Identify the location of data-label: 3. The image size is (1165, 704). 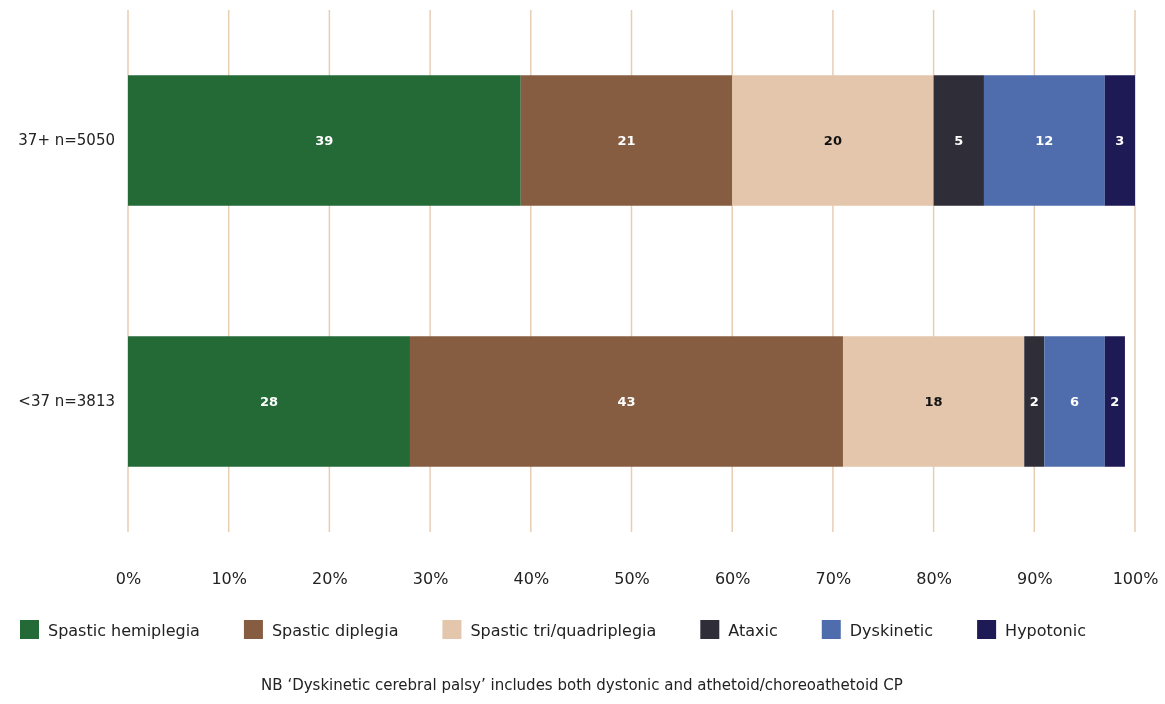
(1120, 140).